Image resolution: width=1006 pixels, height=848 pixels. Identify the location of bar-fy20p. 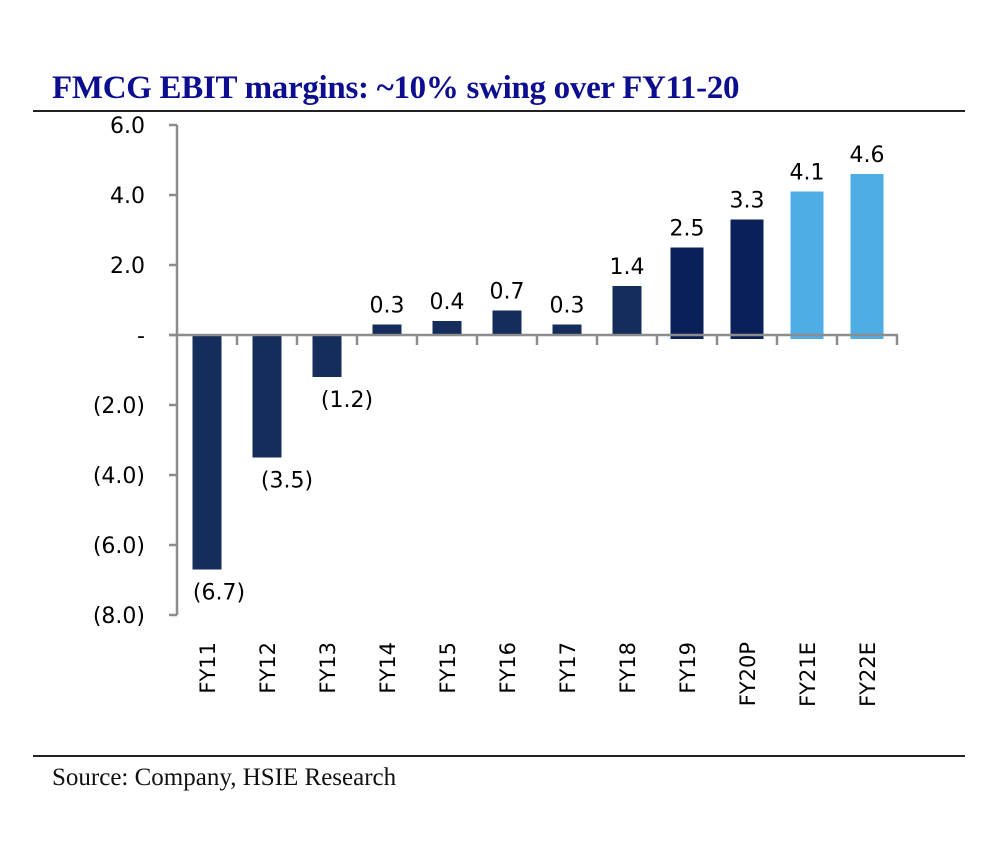
(747, 279).